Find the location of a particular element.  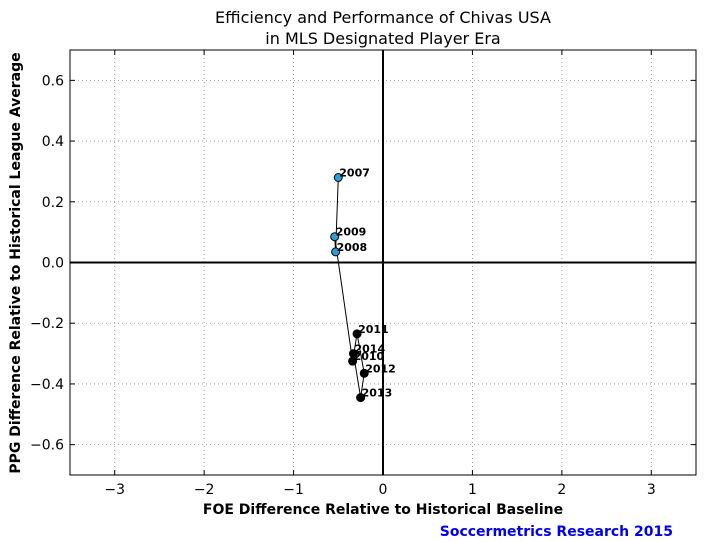

series-path is located at coordinates (349, 287).